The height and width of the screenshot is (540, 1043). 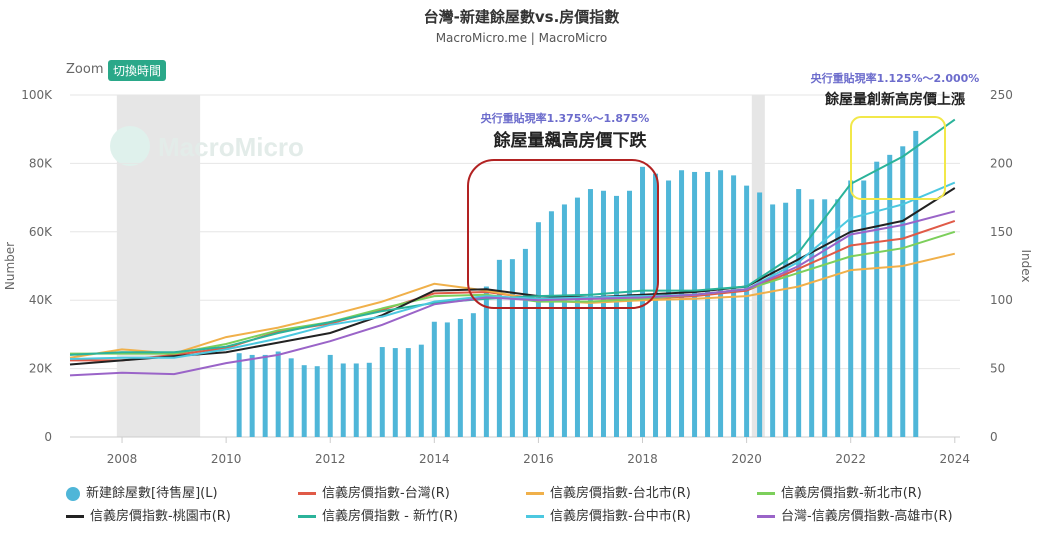 What do you see at coordinates (851, 493) in the screenshot?
I see `legend-label: 信義房價指數-新北市(R)` at bounding box center [851, 493].